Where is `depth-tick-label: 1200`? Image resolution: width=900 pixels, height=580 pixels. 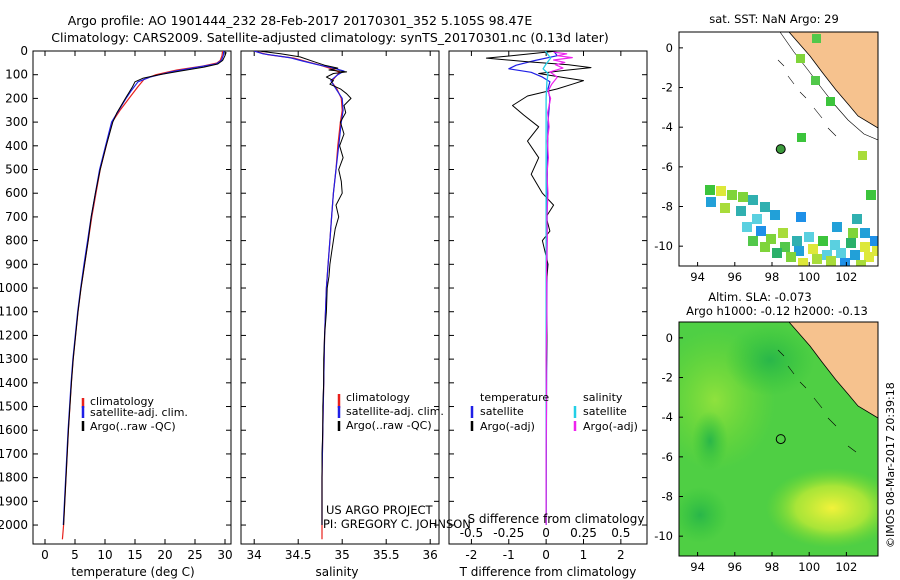 depth-tick-label: 1200 is located at coordinates (14, 335).